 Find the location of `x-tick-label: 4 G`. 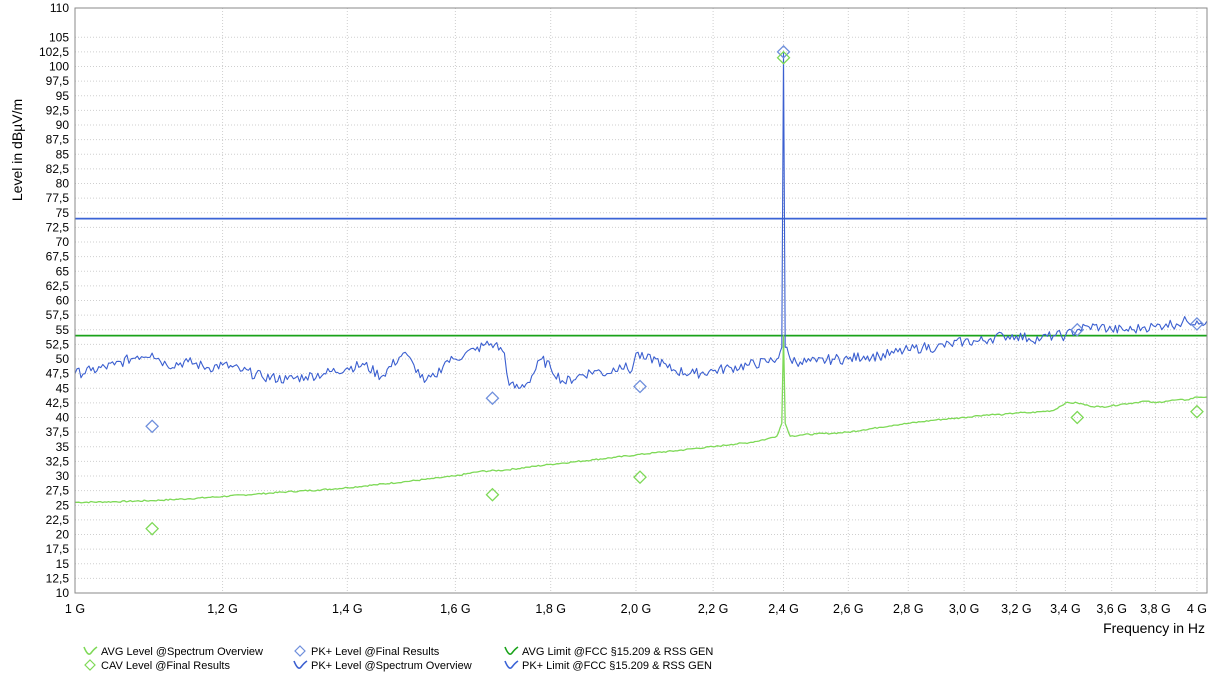

x-tick-label: 4 G is located at coordinates (1197, 609).